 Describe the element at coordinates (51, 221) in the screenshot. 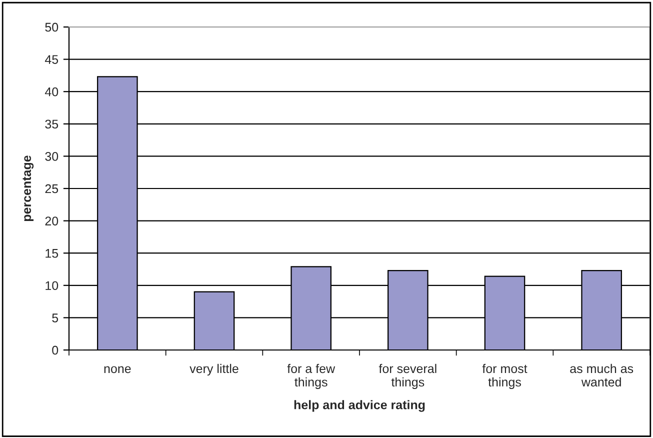

I see `y-tick-label: 20` at that location.